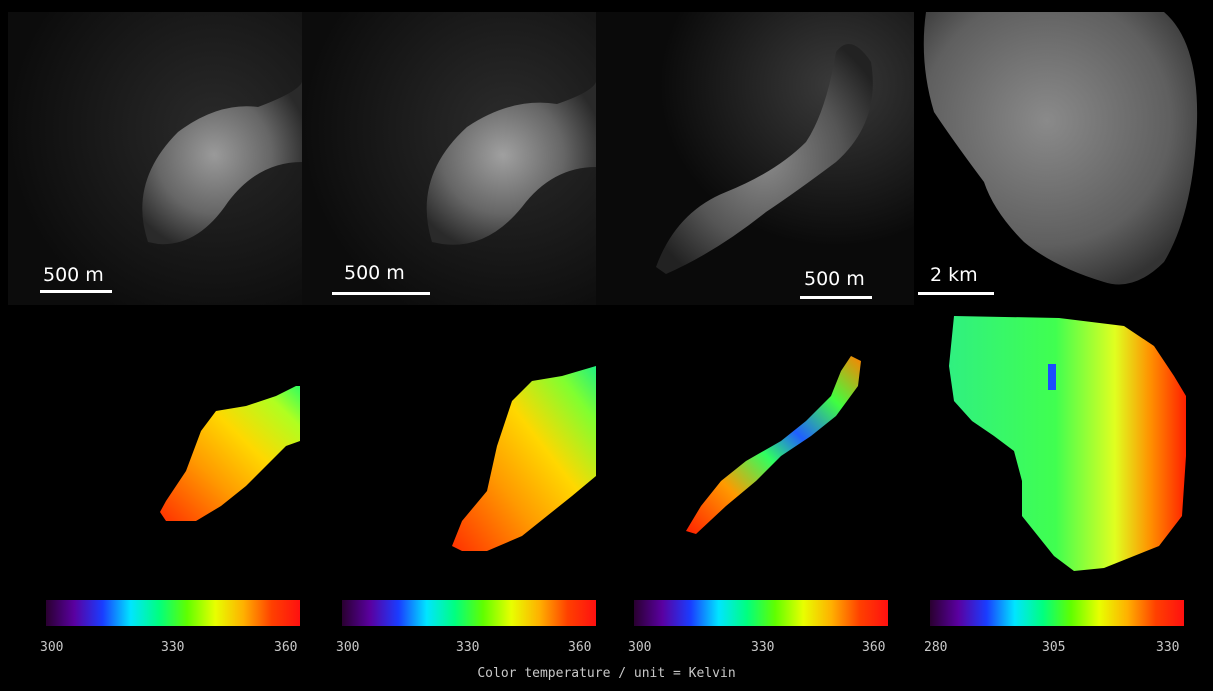 Image resolution: width=1213 pixels, height=691 pixels. Describe the element at coordinates (1168, 647) in the screenshot. I see `colorbar-4-tick-max: 330` at that location.